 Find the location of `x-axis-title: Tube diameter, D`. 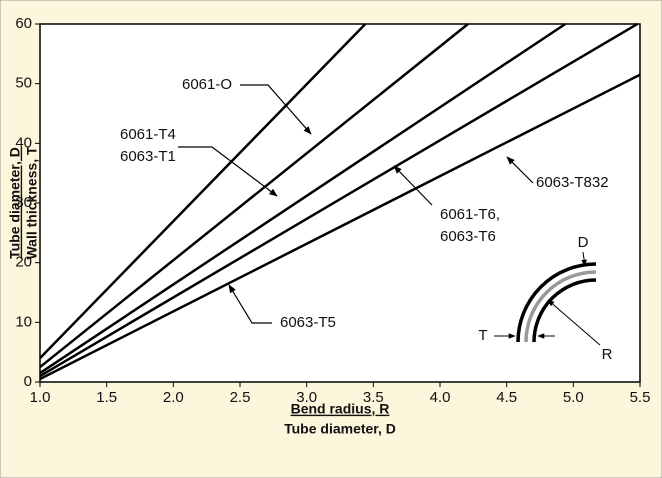

x-axis-title: Tube diameter, D is located at coordinates (340, 429).